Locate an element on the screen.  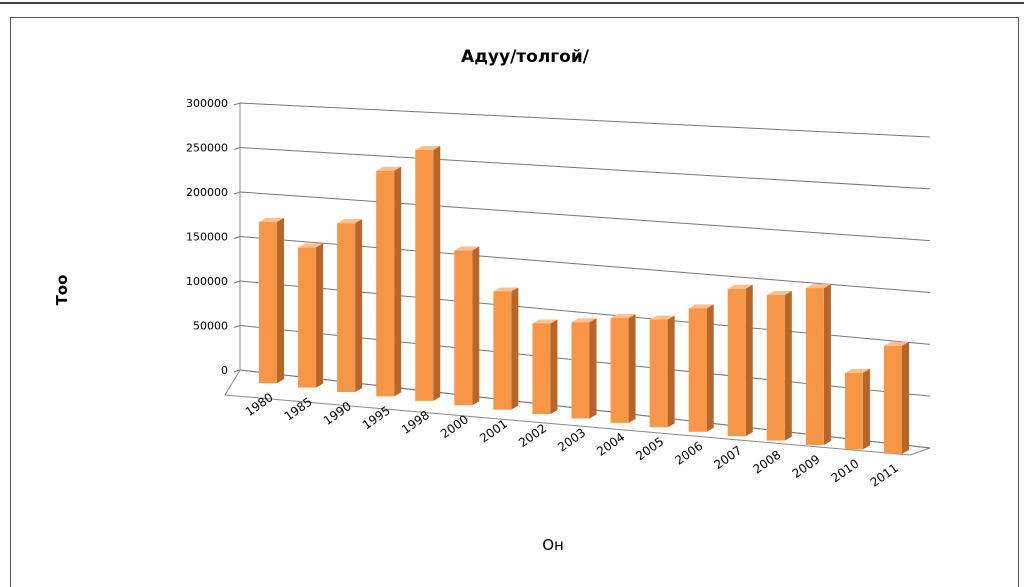
y-tick-label: 300000 is located at coordinates (207, 103).